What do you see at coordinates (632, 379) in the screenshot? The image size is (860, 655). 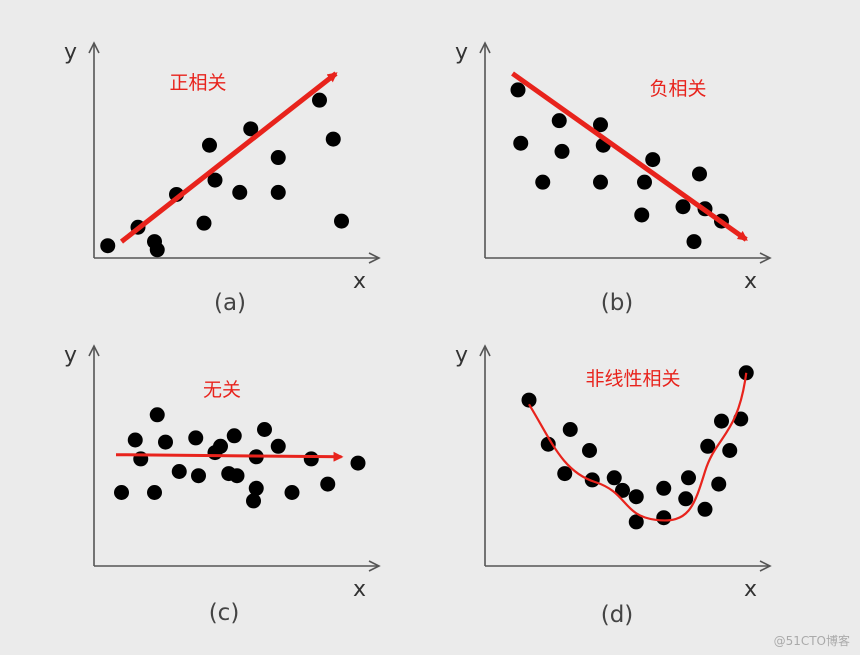 I see `panel-annotation: 非线性相关` at bounding box center [632, 379].